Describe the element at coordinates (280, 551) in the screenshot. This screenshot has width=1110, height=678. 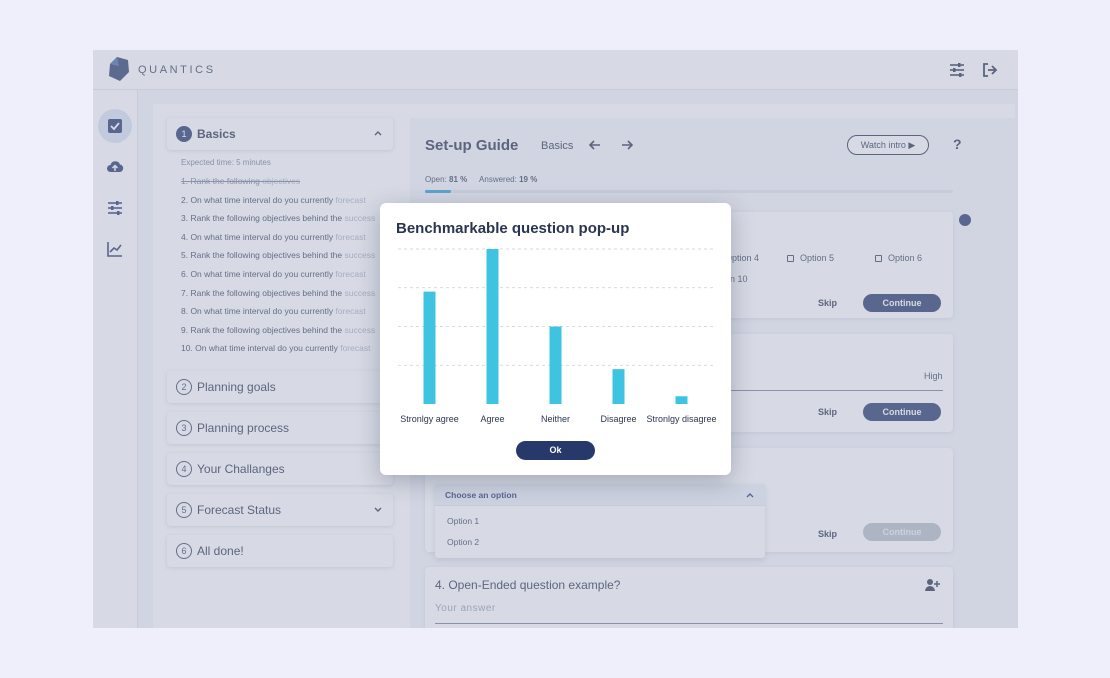
I see `step-all-done: 6 All done!` at that location.